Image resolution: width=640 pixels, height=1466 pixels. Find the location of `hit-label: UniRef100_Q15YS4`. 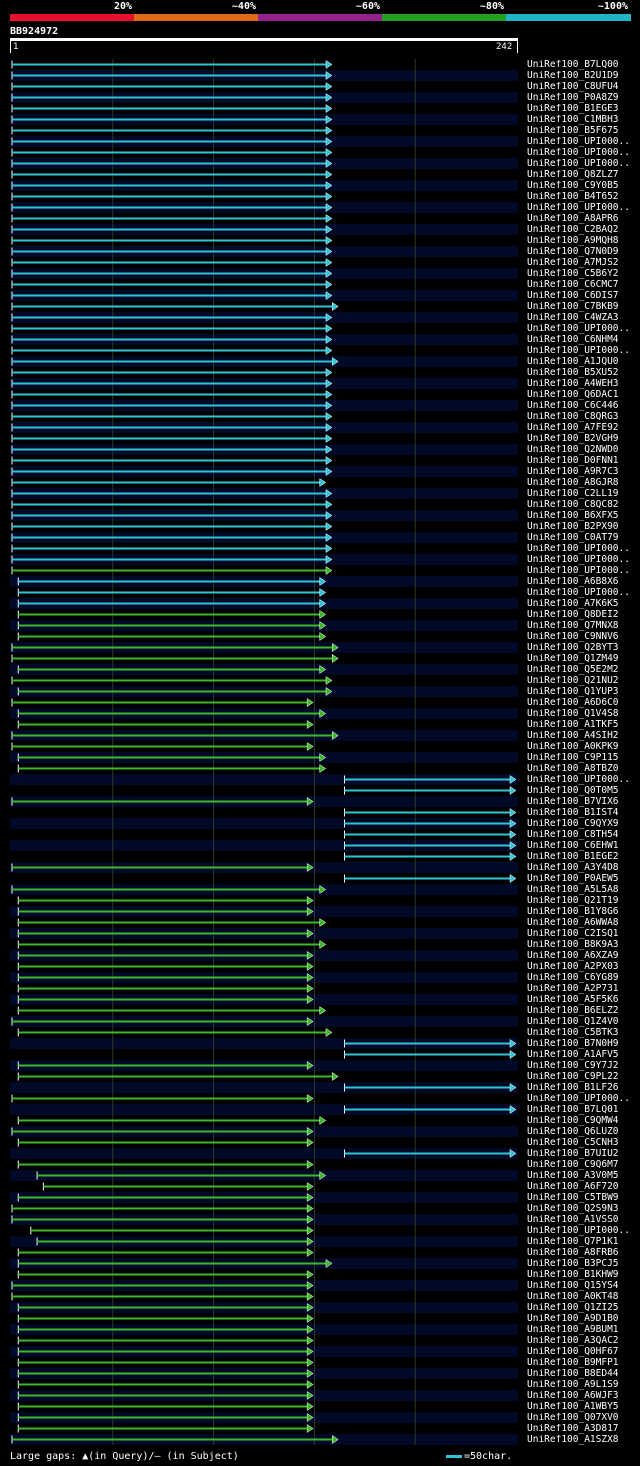

hit-label: UniRef100_Q15YS4 is located at coordinates (573, 1286).